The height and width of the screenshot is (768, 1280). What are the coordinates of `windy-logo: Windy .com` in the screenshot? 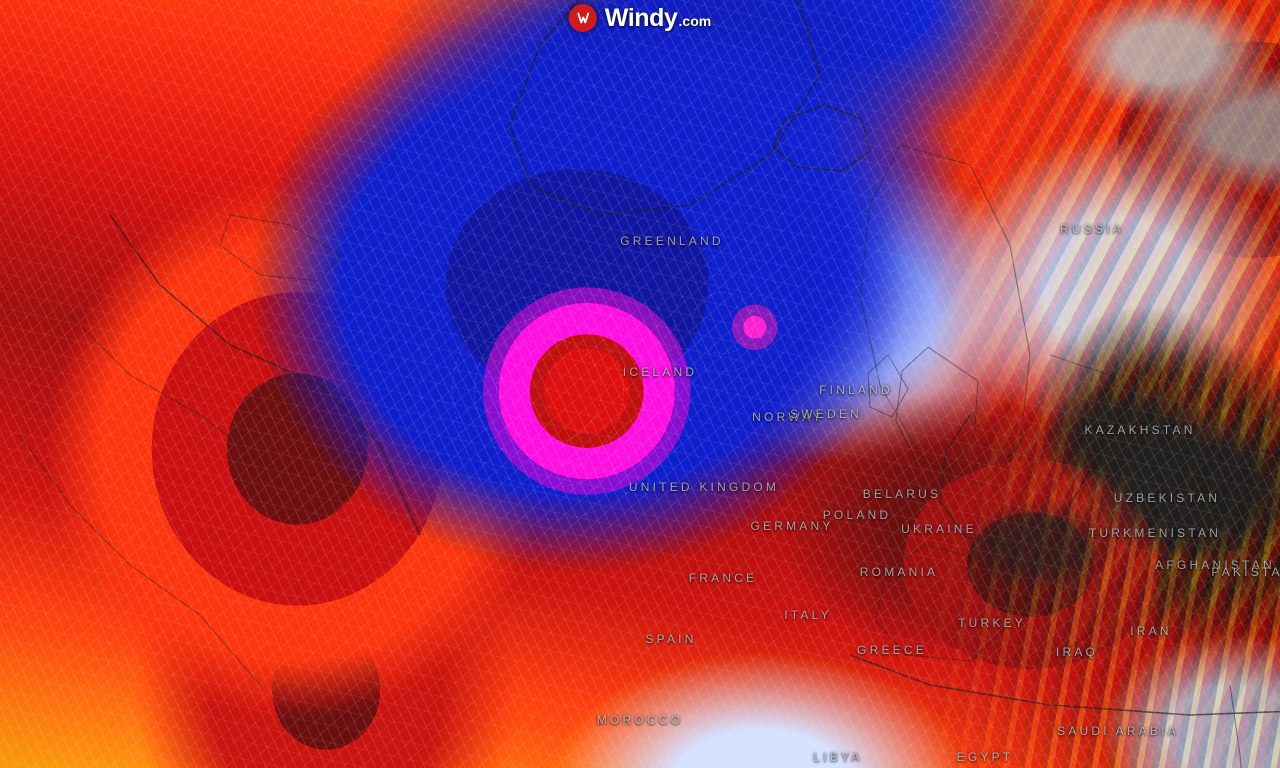 It's located at (640, 17).